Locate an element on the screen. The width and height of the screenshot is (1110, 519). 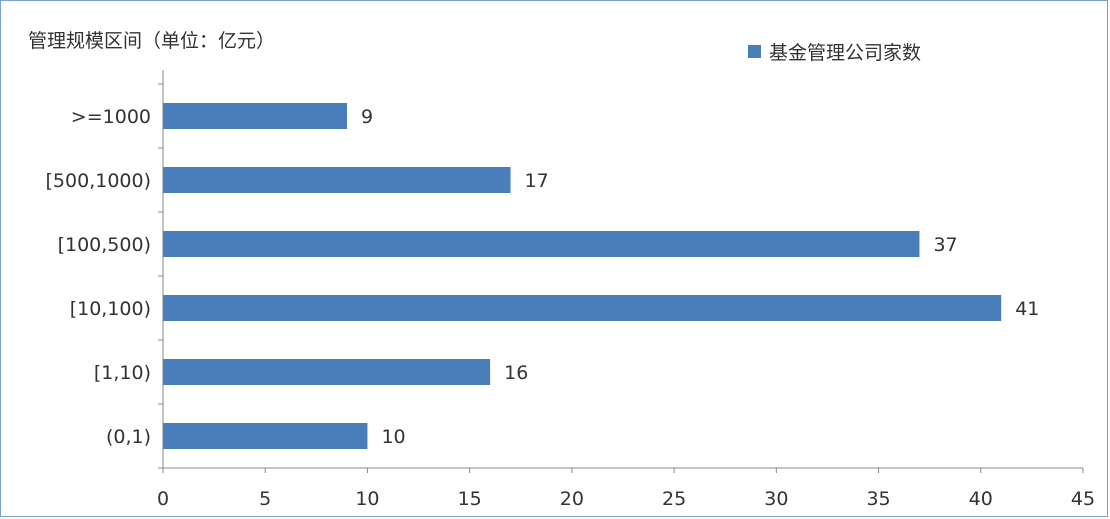
legend-swatch is located at coordinates (754, 51).